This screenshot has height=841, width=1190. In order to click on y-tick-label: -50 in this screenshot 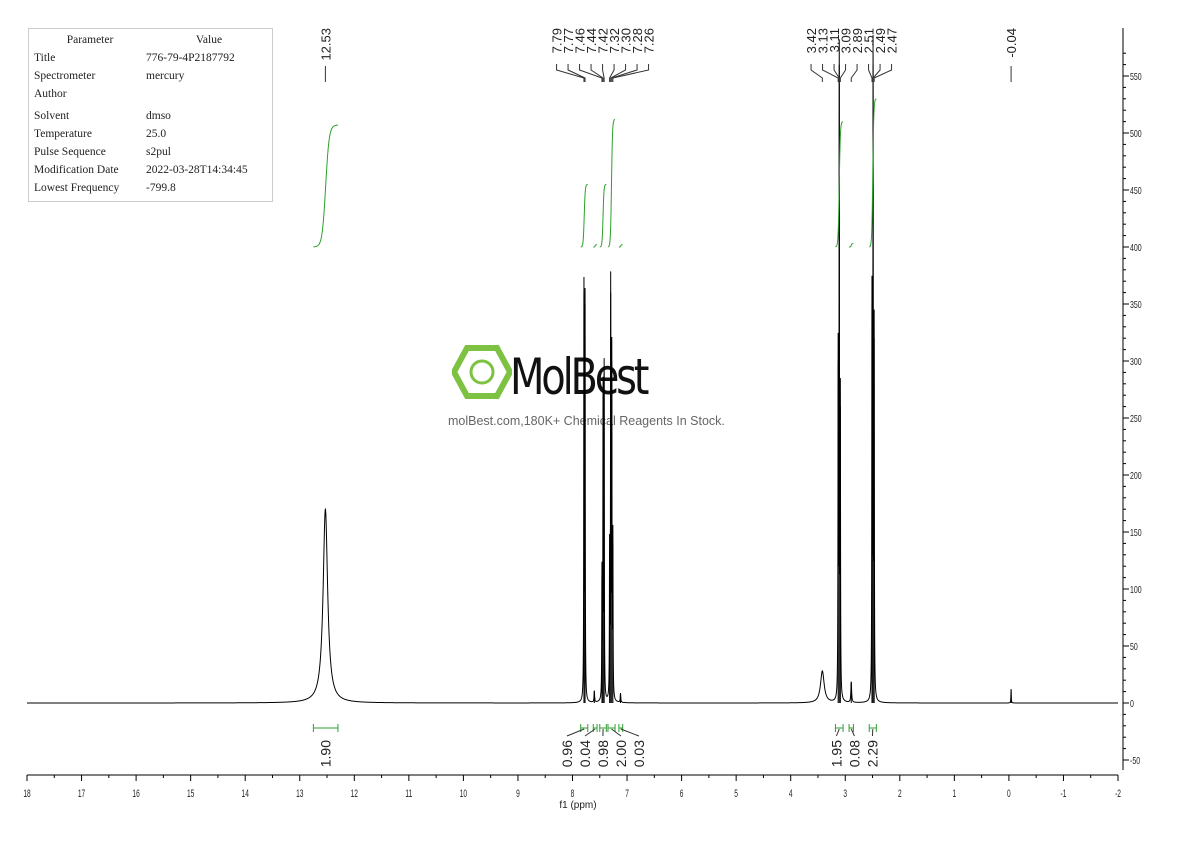, I will do `click(1135, 761)`.